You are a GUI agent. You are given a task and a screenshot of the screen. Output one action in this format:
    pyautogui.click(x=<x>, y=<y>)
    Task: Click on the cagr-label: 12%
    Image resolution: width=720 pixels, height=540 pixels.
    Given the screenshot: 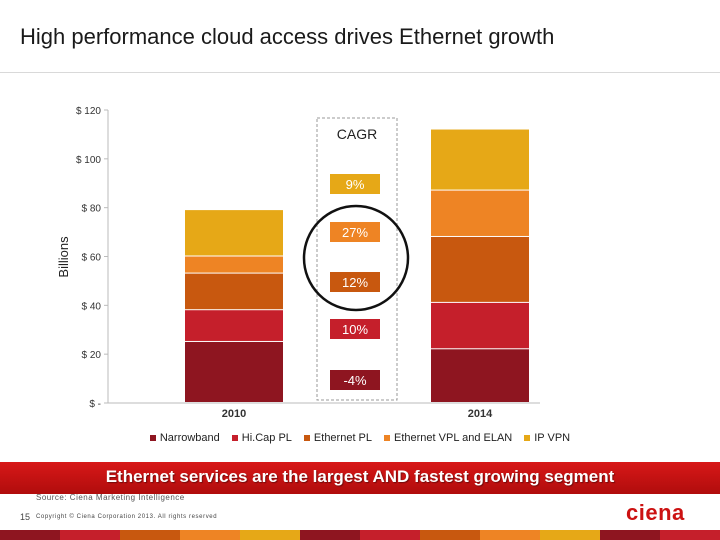 What is the action you would take?
    pyautogui.click(x=355, y=282)
    